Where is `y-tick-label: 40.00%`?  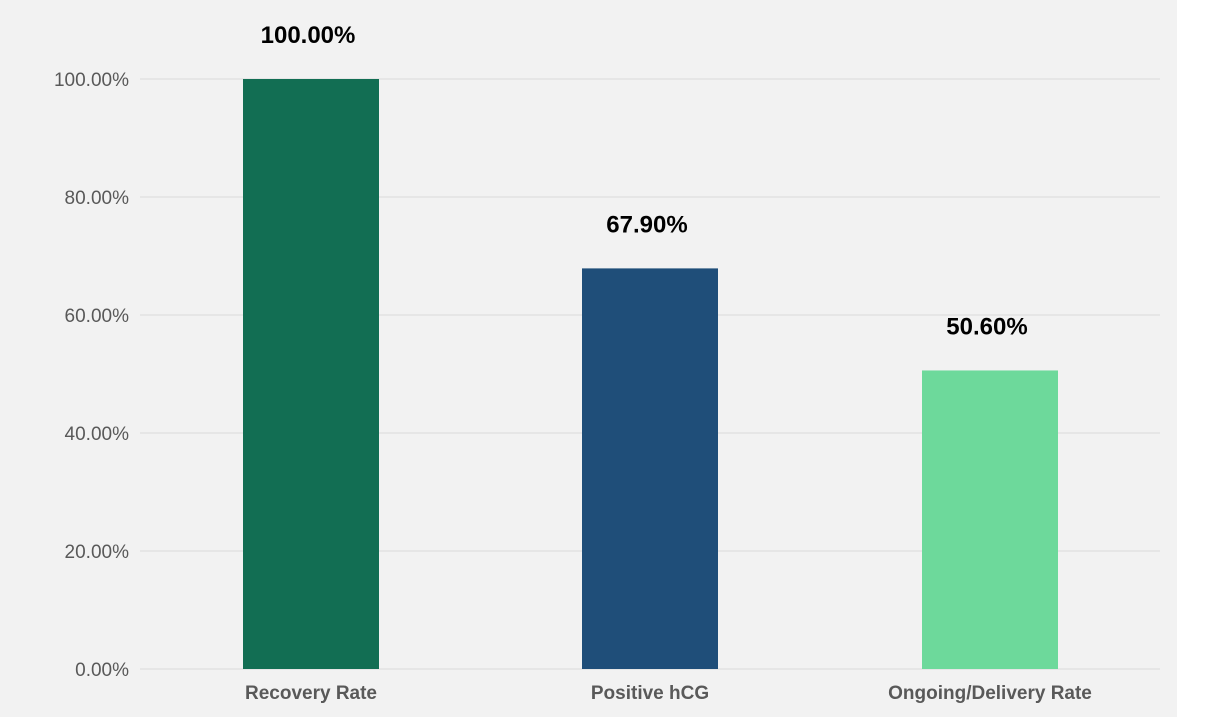
y-tick-label: 40.00% is located at coordinates (97, 434).